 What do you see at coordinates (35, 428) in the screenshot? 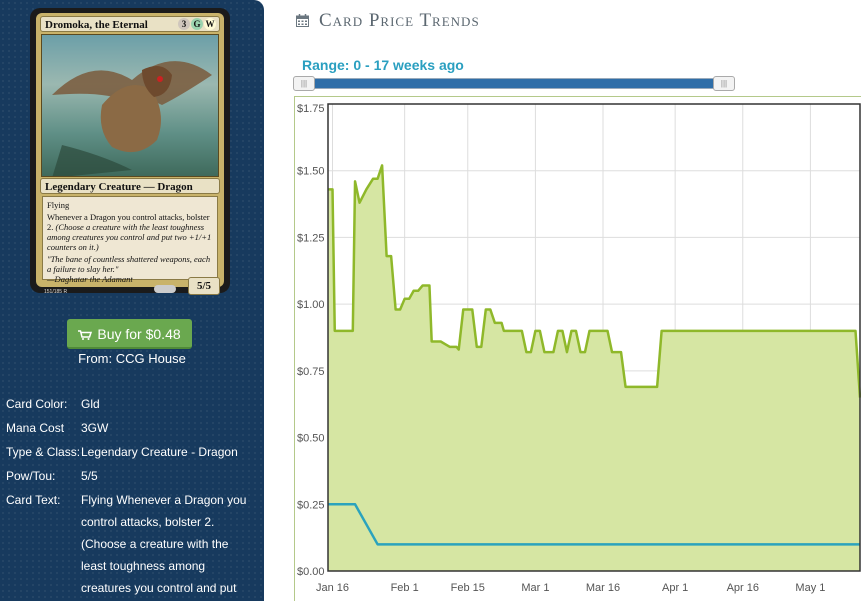
I see `detail-label: Mana Cost` at bounding box center [35, 428].